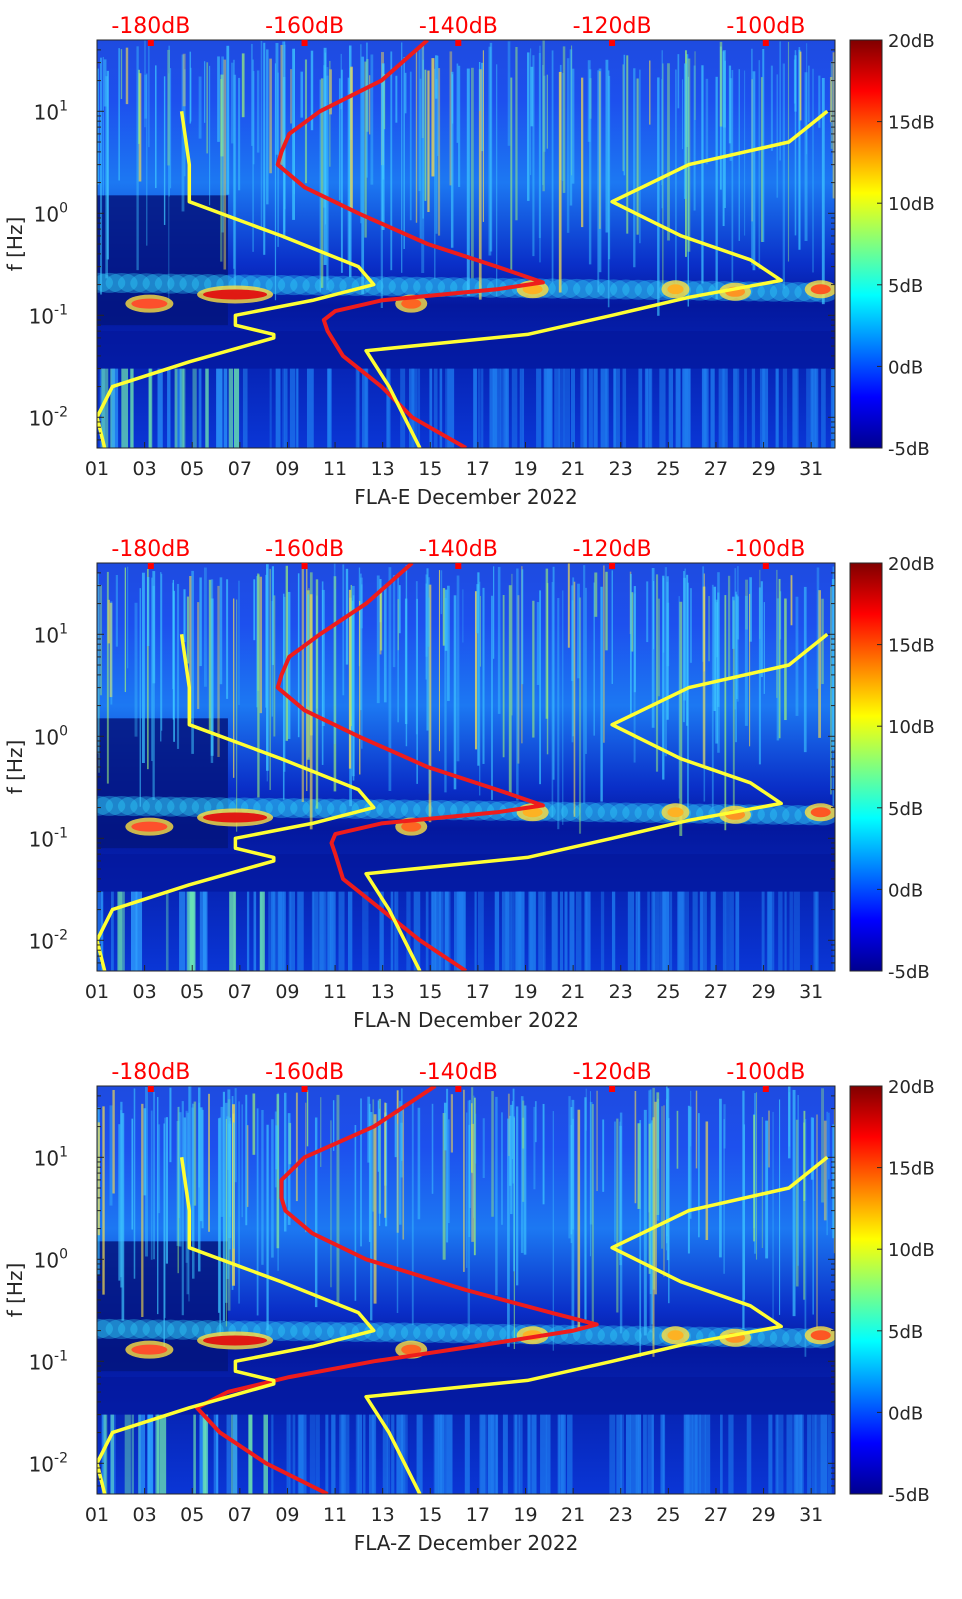 The image size is (962, 1599). Describe the element at coordinates (410, 244) in the screenshot. I see `median-psd-curve` at that location.